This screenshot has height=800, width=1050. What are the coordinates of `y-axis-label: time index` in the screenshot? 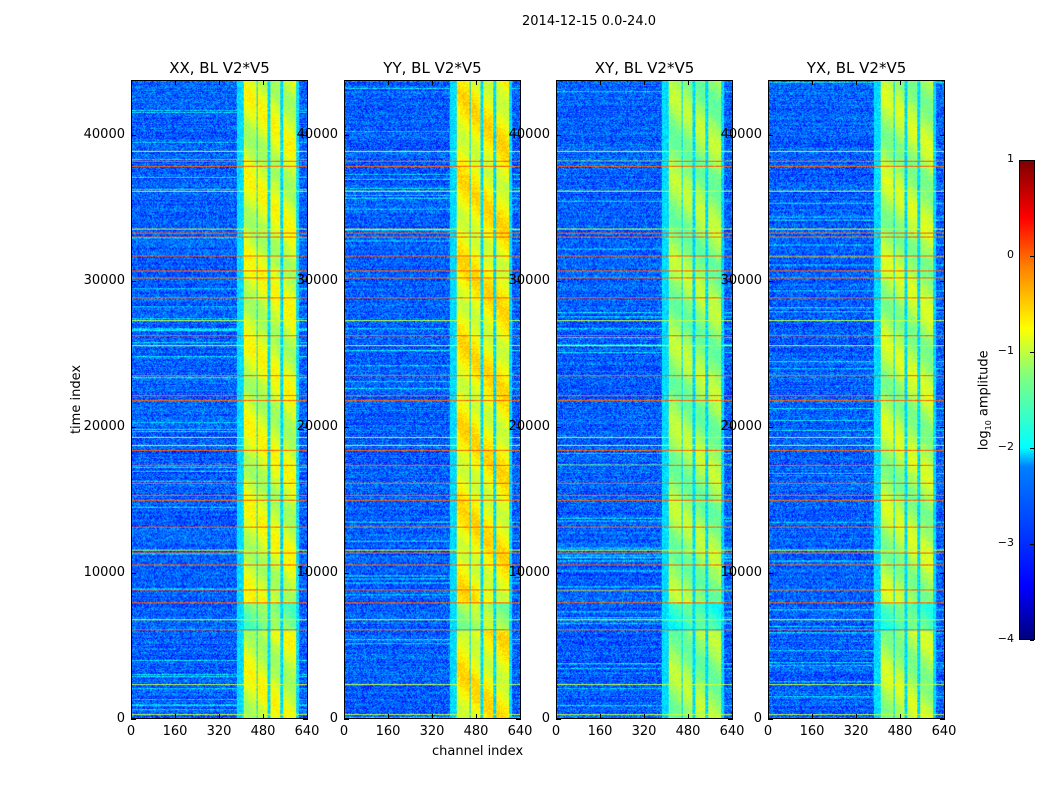 It's located at (77, 399).